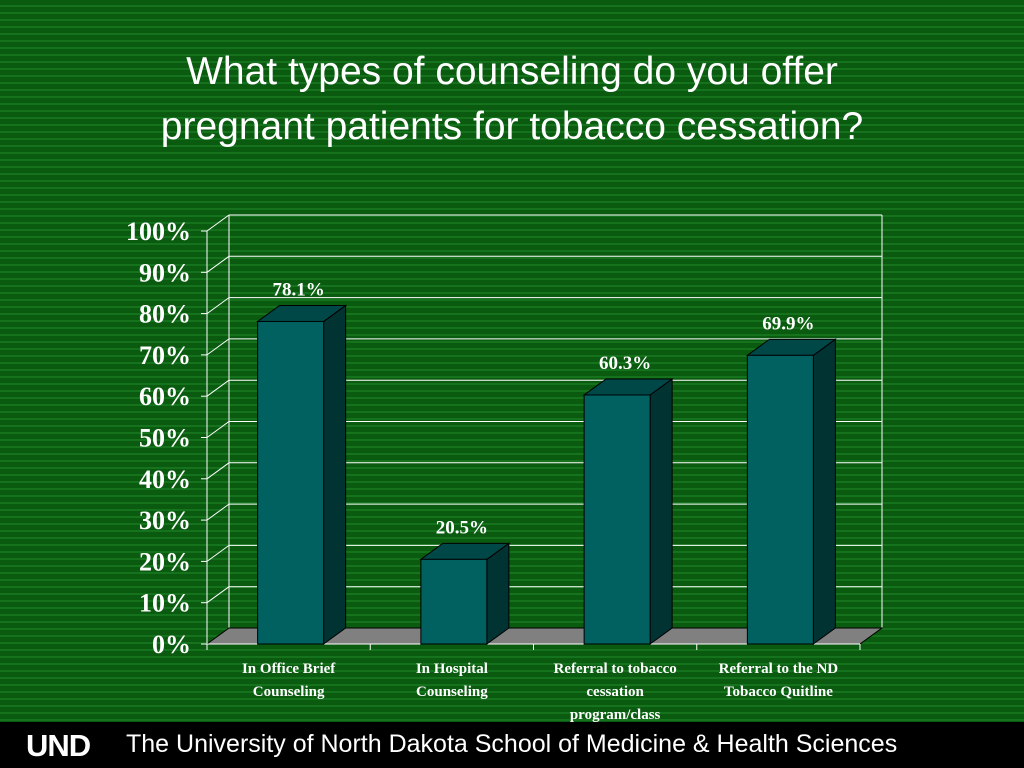 This screenshot has width=1024, height=768. What do you see at coordinates (165, 438) in the screenshot?
I see `y-tick-label: 50%` at bounding box center [165, 438].